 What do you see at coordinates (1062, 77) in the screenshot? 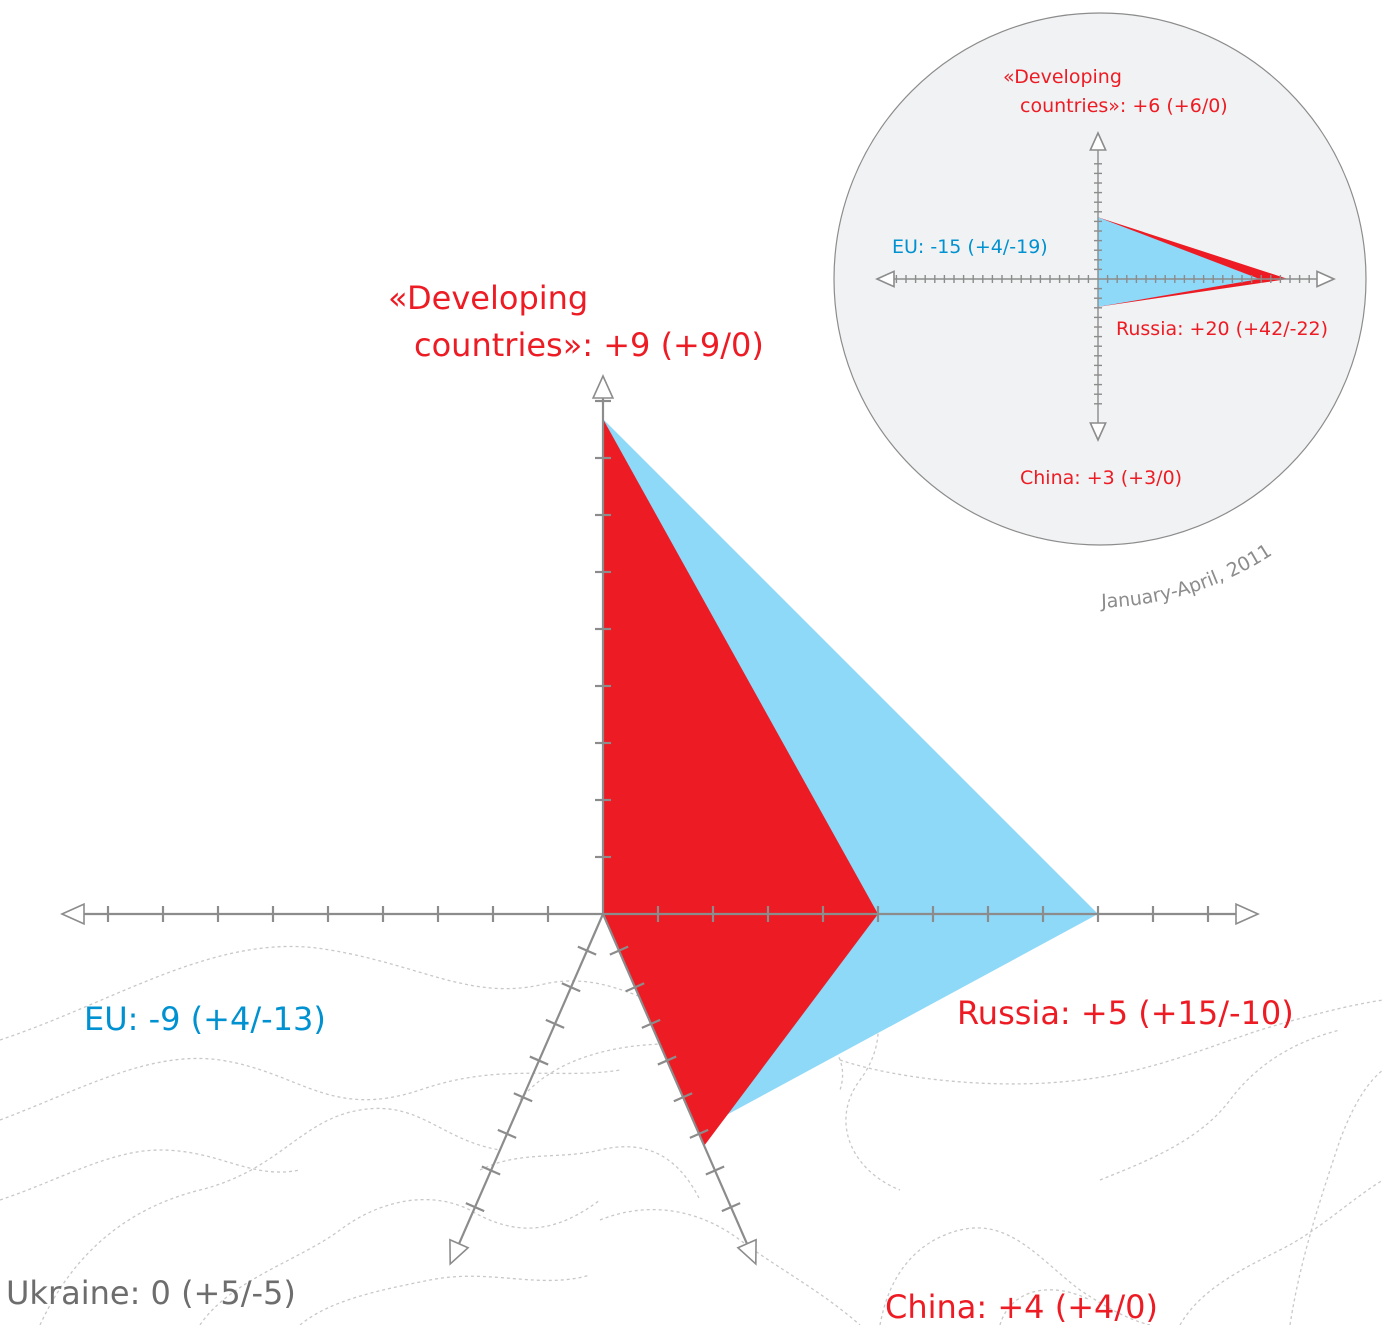
I see `inset-label-developing-line1: «Developing` at bounding box center [1062, 77].